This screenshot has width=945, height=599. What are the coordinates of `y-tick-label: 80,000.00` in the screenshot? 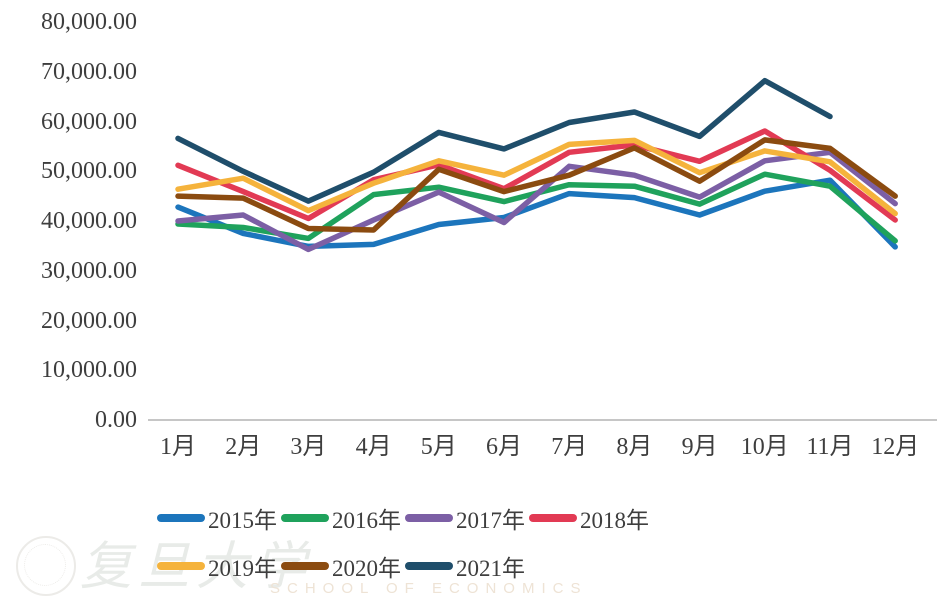 It's located at (89, 22).